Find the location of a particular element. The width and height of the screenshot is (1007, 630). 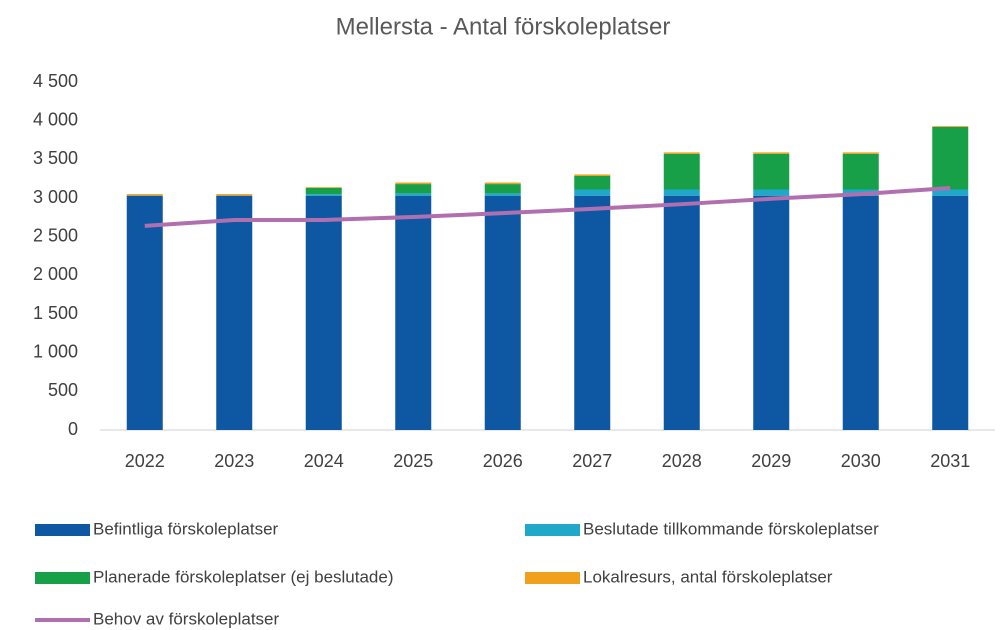

y-tick-label: 2 000 is located at coordinates (55, 274).